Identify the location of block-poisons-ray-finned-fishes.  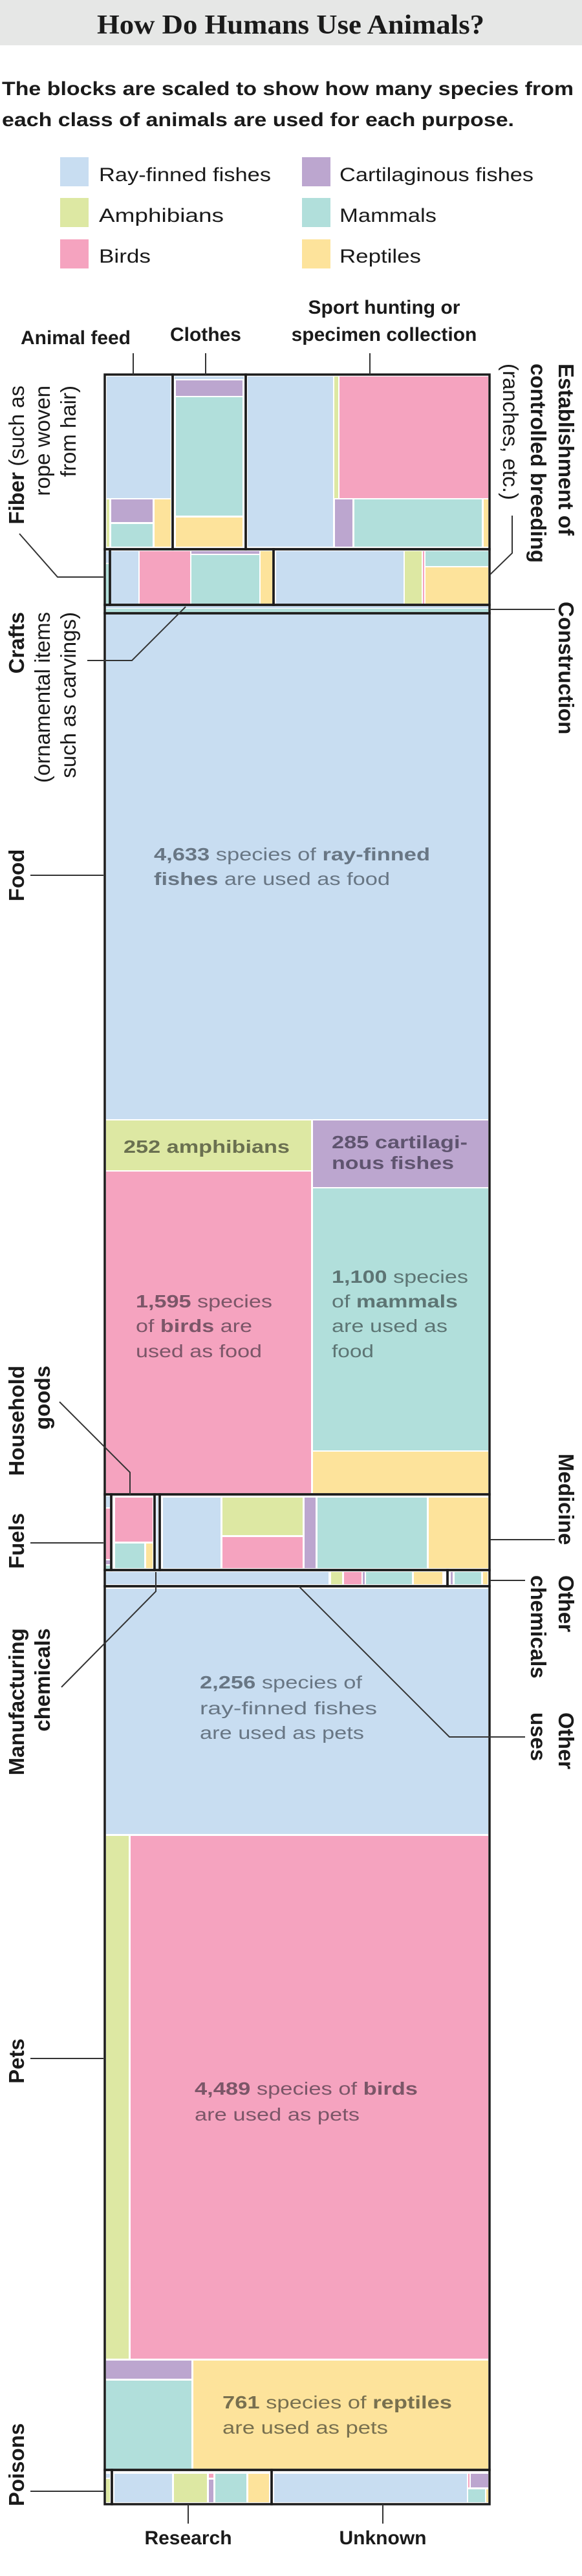
(108, 2476).